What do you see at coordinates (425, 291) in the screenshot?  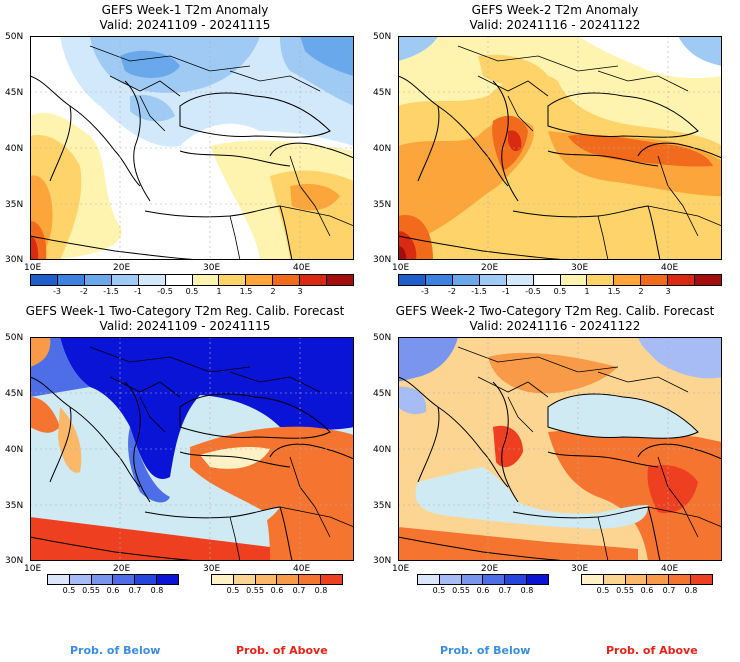 I see `colorbar-label: -3` at bounding box center [425, 291].